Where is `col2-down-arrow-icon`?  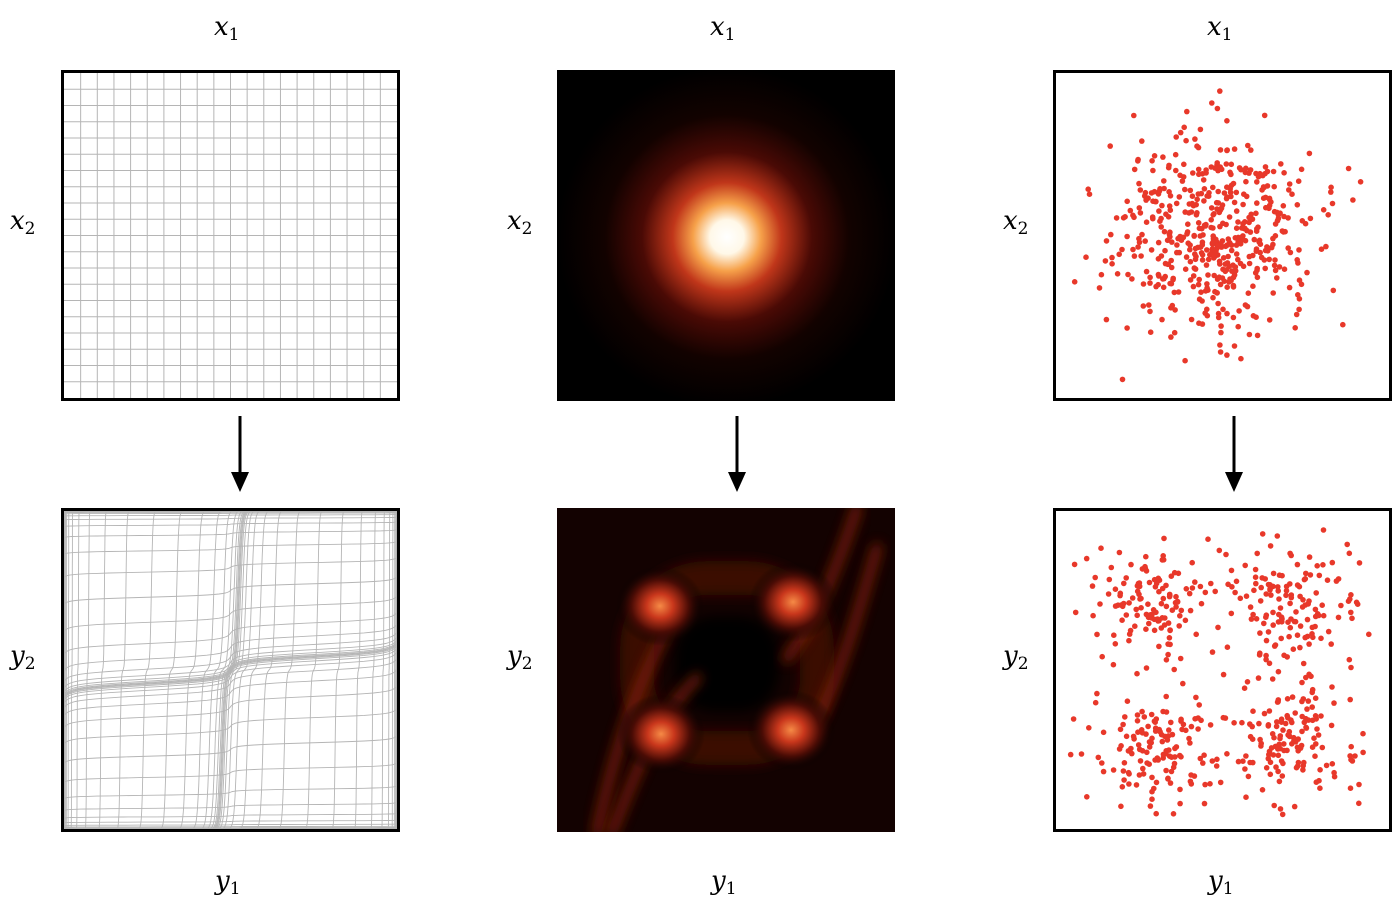 col2-down-arrow-icon is located at coordinates (737, 454).